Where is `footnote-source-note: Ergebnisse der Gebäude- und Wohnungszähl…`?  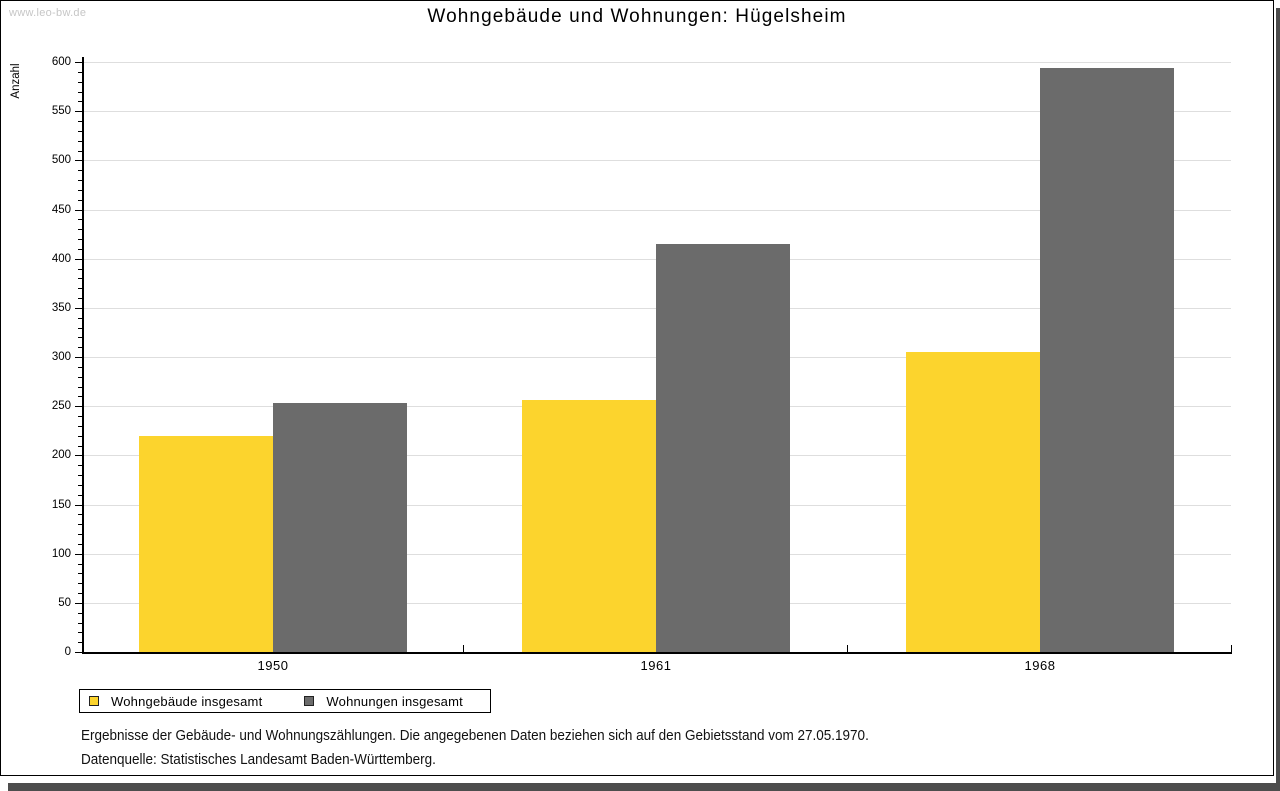 footnote-source-note: Ergebnisse der Gebäude- und Wohnungszähl… is located at coordinates (475, 735).